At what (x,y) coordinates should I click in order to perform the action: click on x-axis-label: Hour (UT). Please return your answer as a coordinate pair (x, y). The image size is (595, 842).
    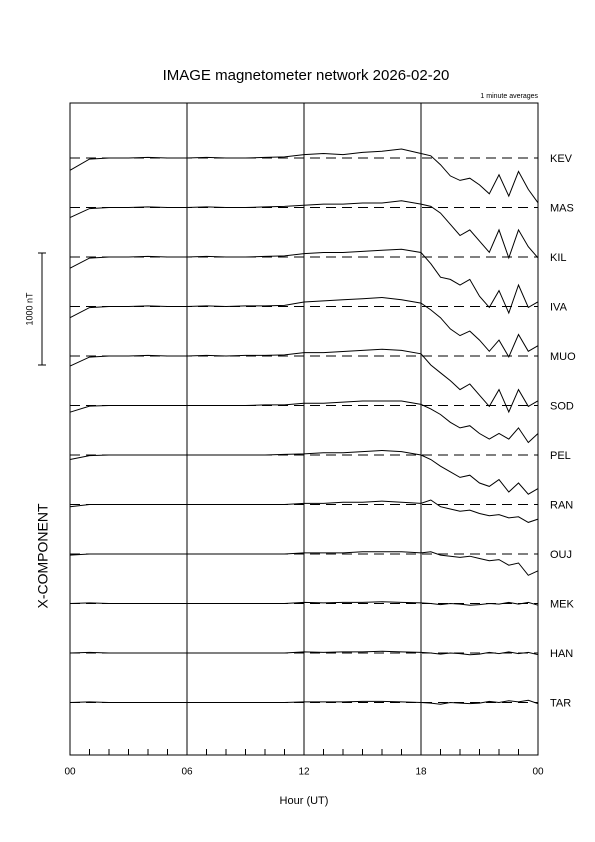
    Looking at the image, I should click on (304, 801).